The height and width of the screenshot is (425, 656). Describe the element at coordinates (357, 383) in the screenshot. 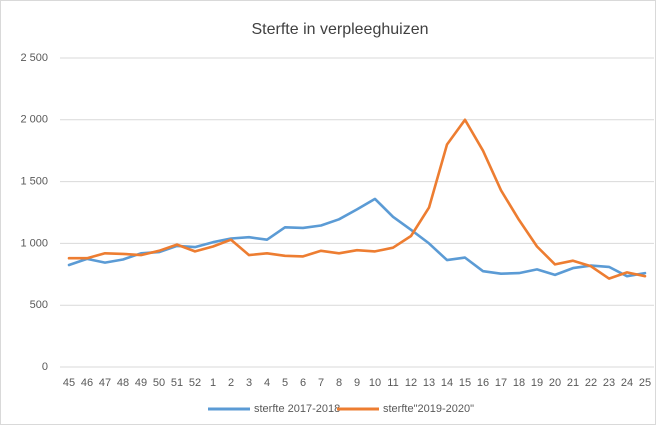

I see `x-tick-label: 9` at that location.